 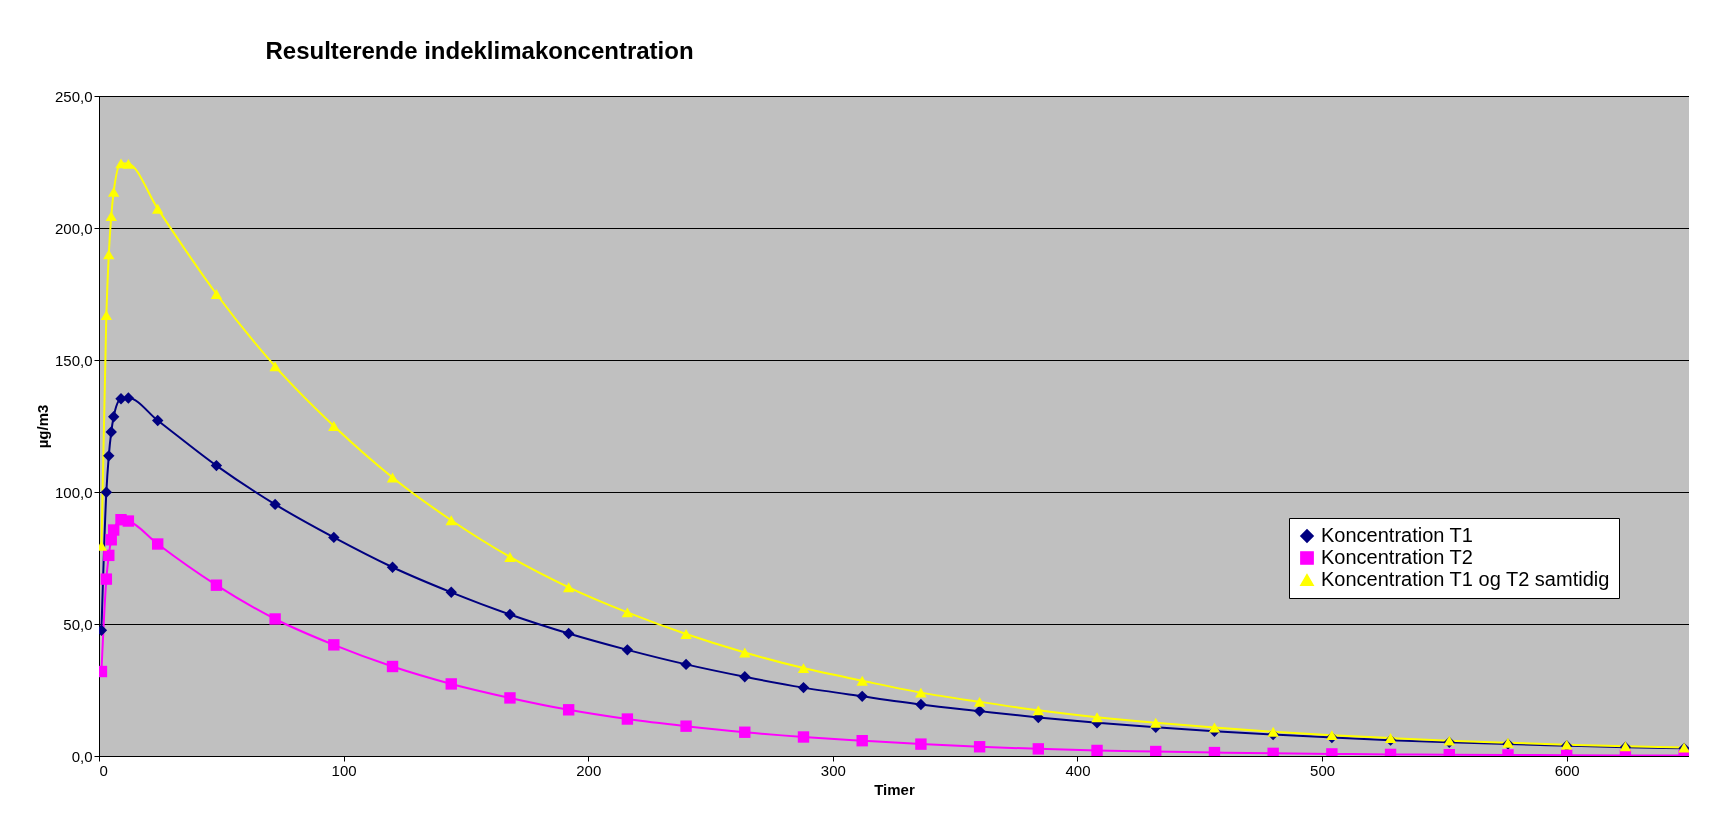 What do you see at coordinates (589, 770) in the screenshot?
I see `x-tick-label: 200` at bounding box center [589, 770].